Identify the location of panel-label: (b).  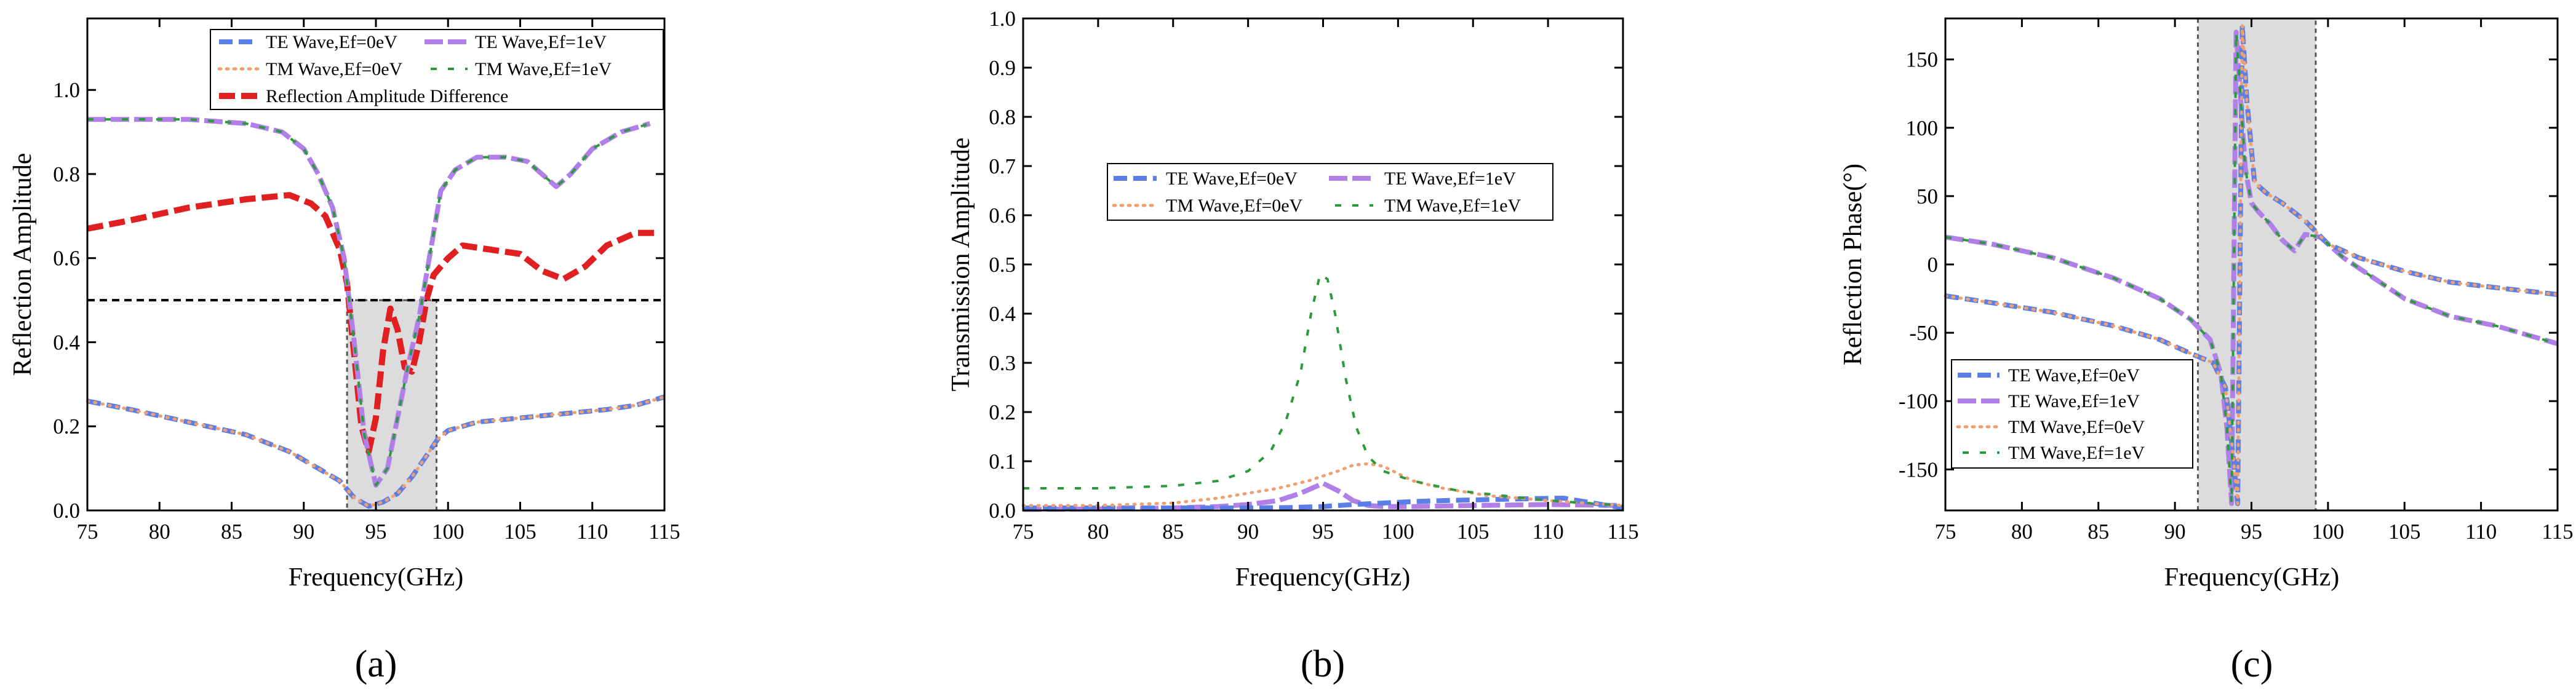
(1323, 664).